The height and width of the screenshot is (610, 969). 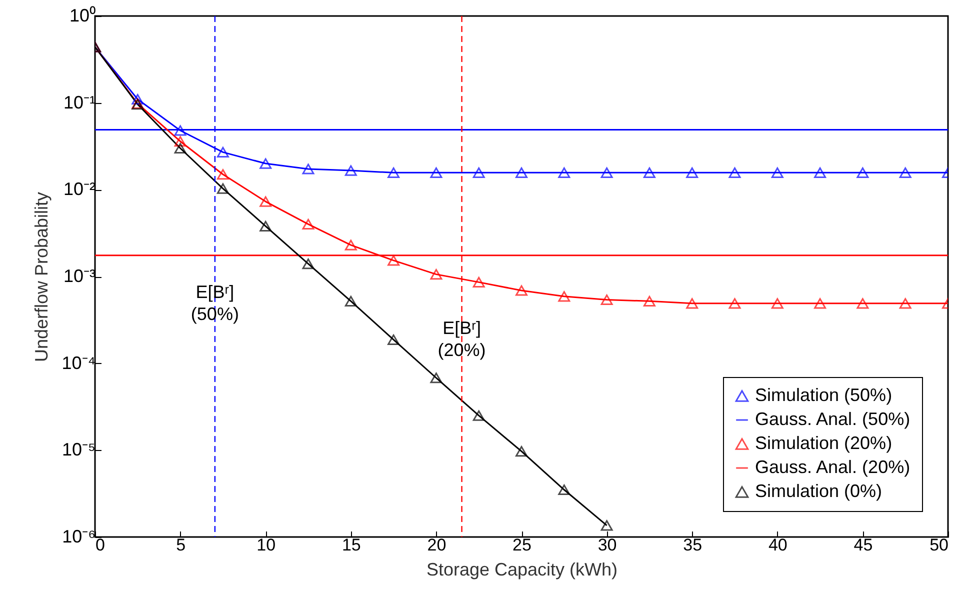 What do you see at coordinates (42, 277) in the screenshot?
I see `y-axis-title: Underflow Probability` at bounding box center [42, 277].